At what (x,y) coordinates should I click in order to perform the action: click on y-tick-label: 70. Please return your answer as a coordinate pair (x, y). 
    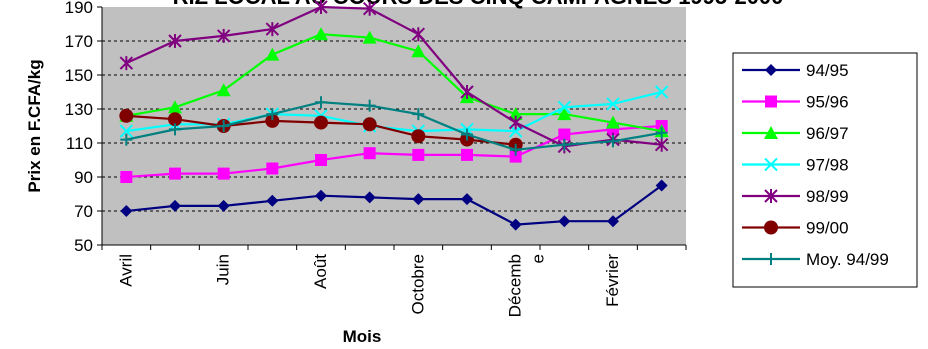
    Looking at the image, I should click on (83, 211).